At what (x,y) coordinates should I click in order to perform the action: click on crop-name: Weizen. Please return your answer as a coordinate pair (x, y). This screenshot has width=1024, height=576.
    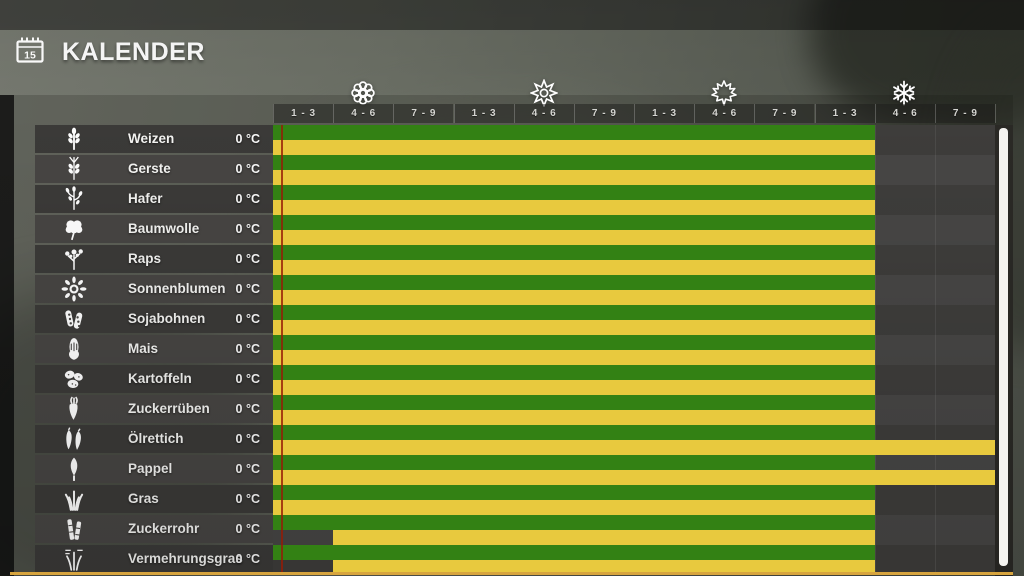
    Looking at the image, I should click on (151, 138).